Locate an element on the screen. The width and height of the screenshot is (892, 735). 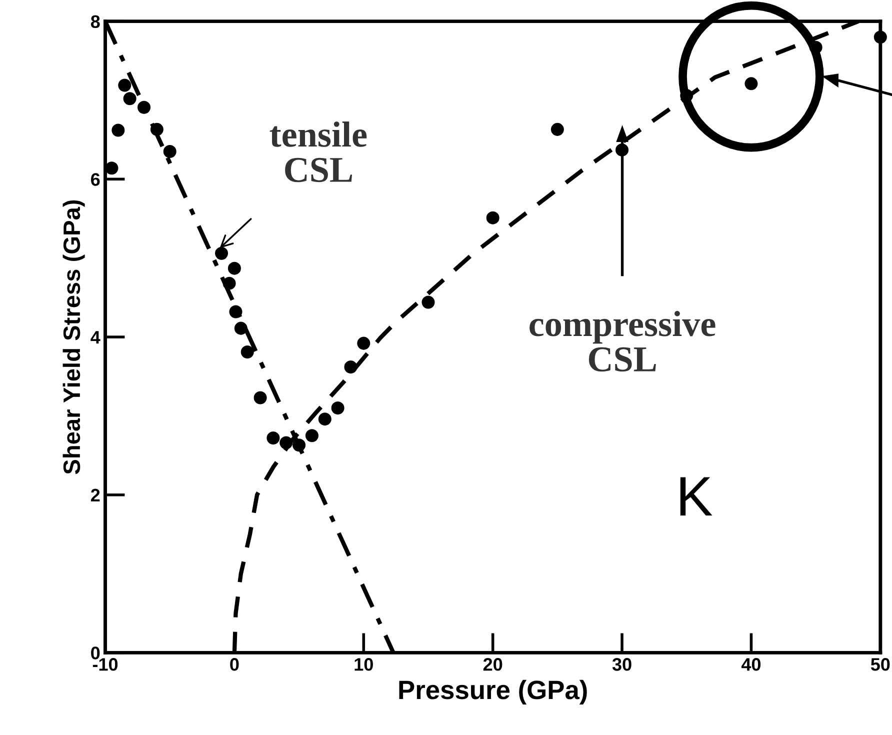
y-axis-title: Shear Yield Stress (GPa) is located at coordinates (73, 337).